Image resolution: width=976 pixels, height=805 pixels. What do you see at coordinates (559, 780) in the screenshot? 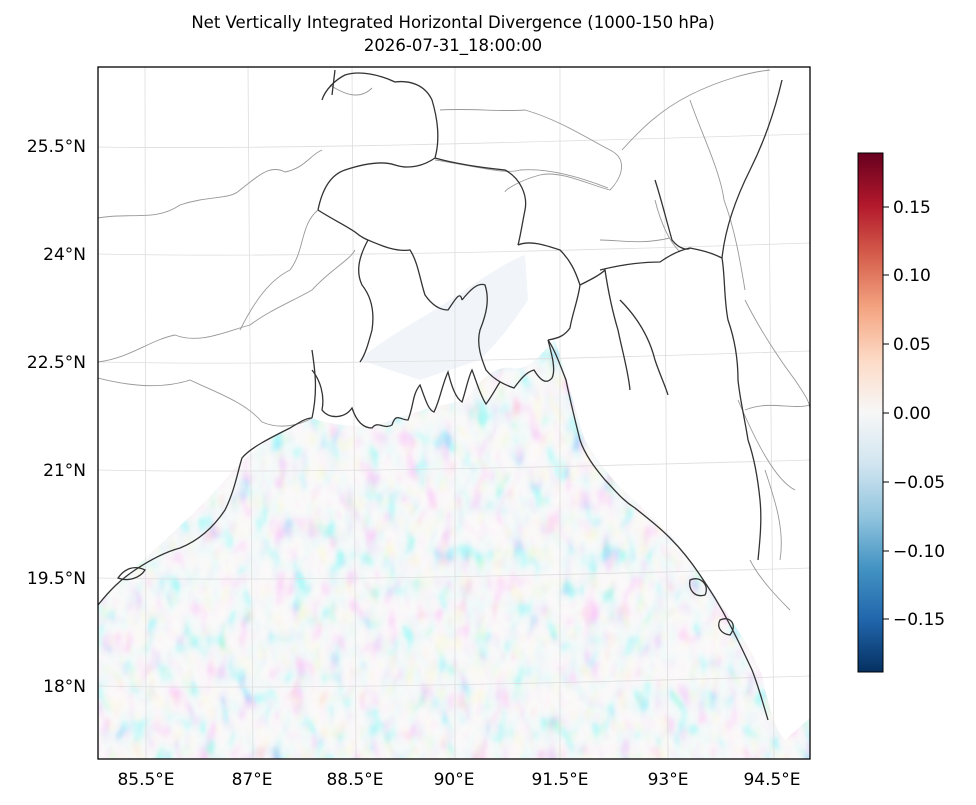
I see `lon-tick-label: 91.5°E` at bounding box center [559, 780].